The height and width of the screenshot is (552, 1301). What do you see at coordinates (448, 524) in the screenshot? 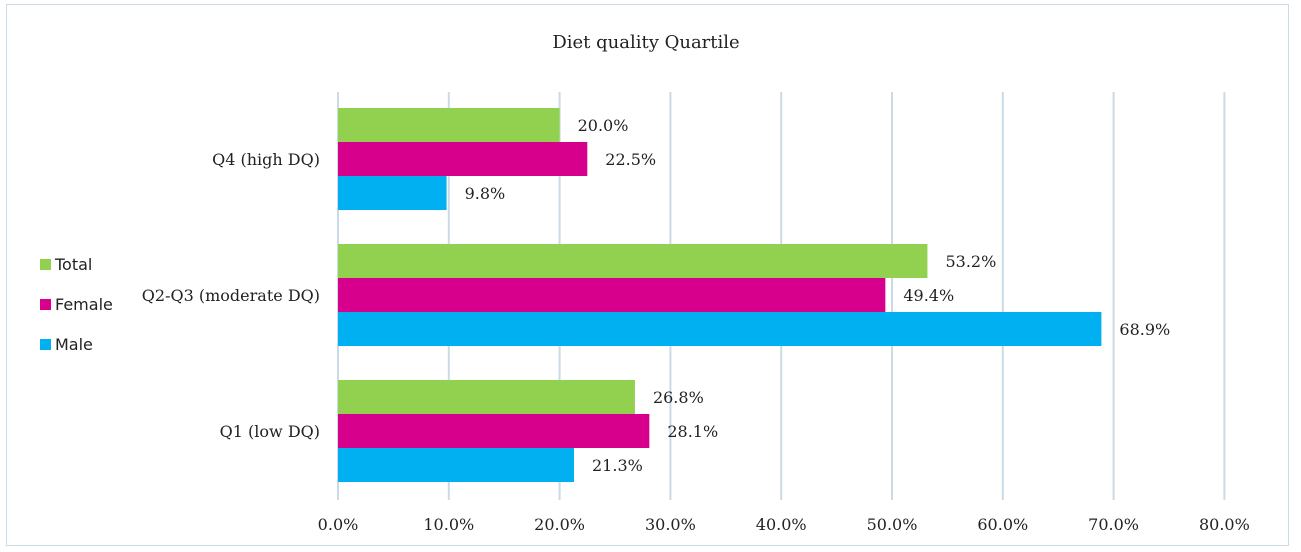
I see `x-tick-label: 10.0%` at bounding box center [448, 524].